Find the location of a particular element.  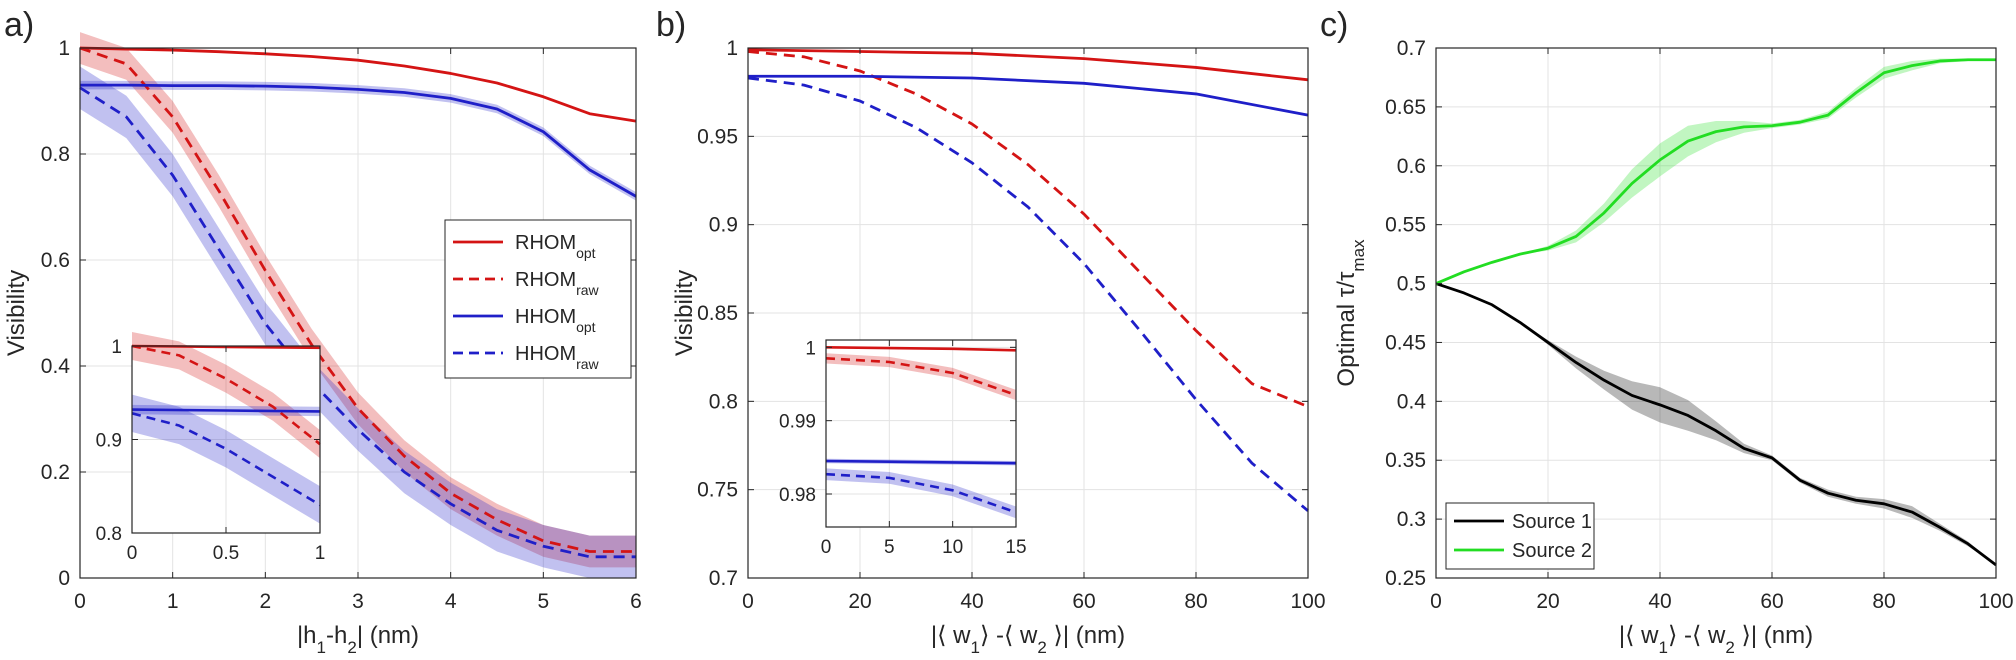

panel-tag: a) is located at coordinates (19, 25).